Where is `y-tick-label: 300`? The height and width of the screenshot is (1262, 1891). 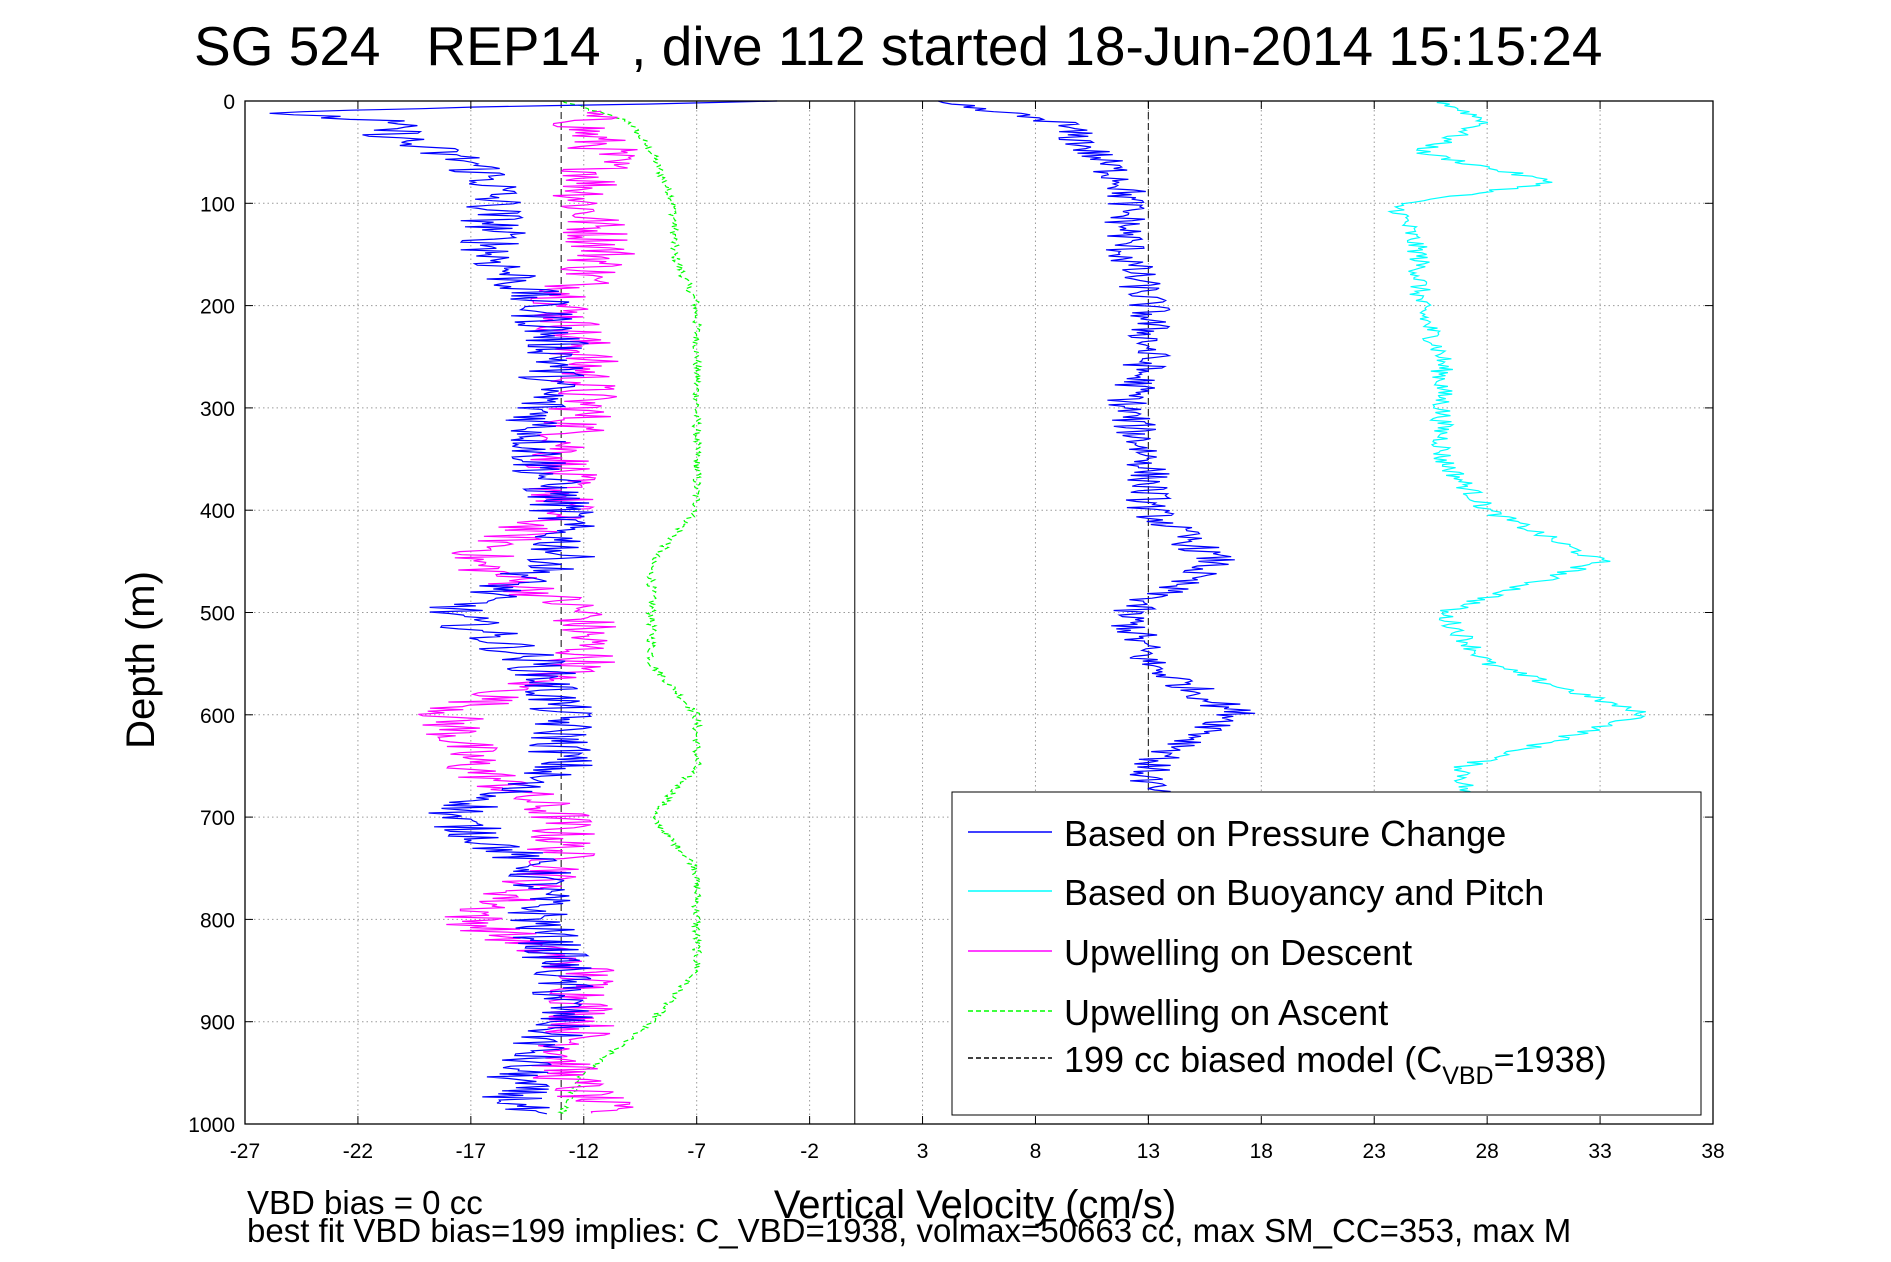 y-tick-label: 300 is located at coordinates (217, 409).